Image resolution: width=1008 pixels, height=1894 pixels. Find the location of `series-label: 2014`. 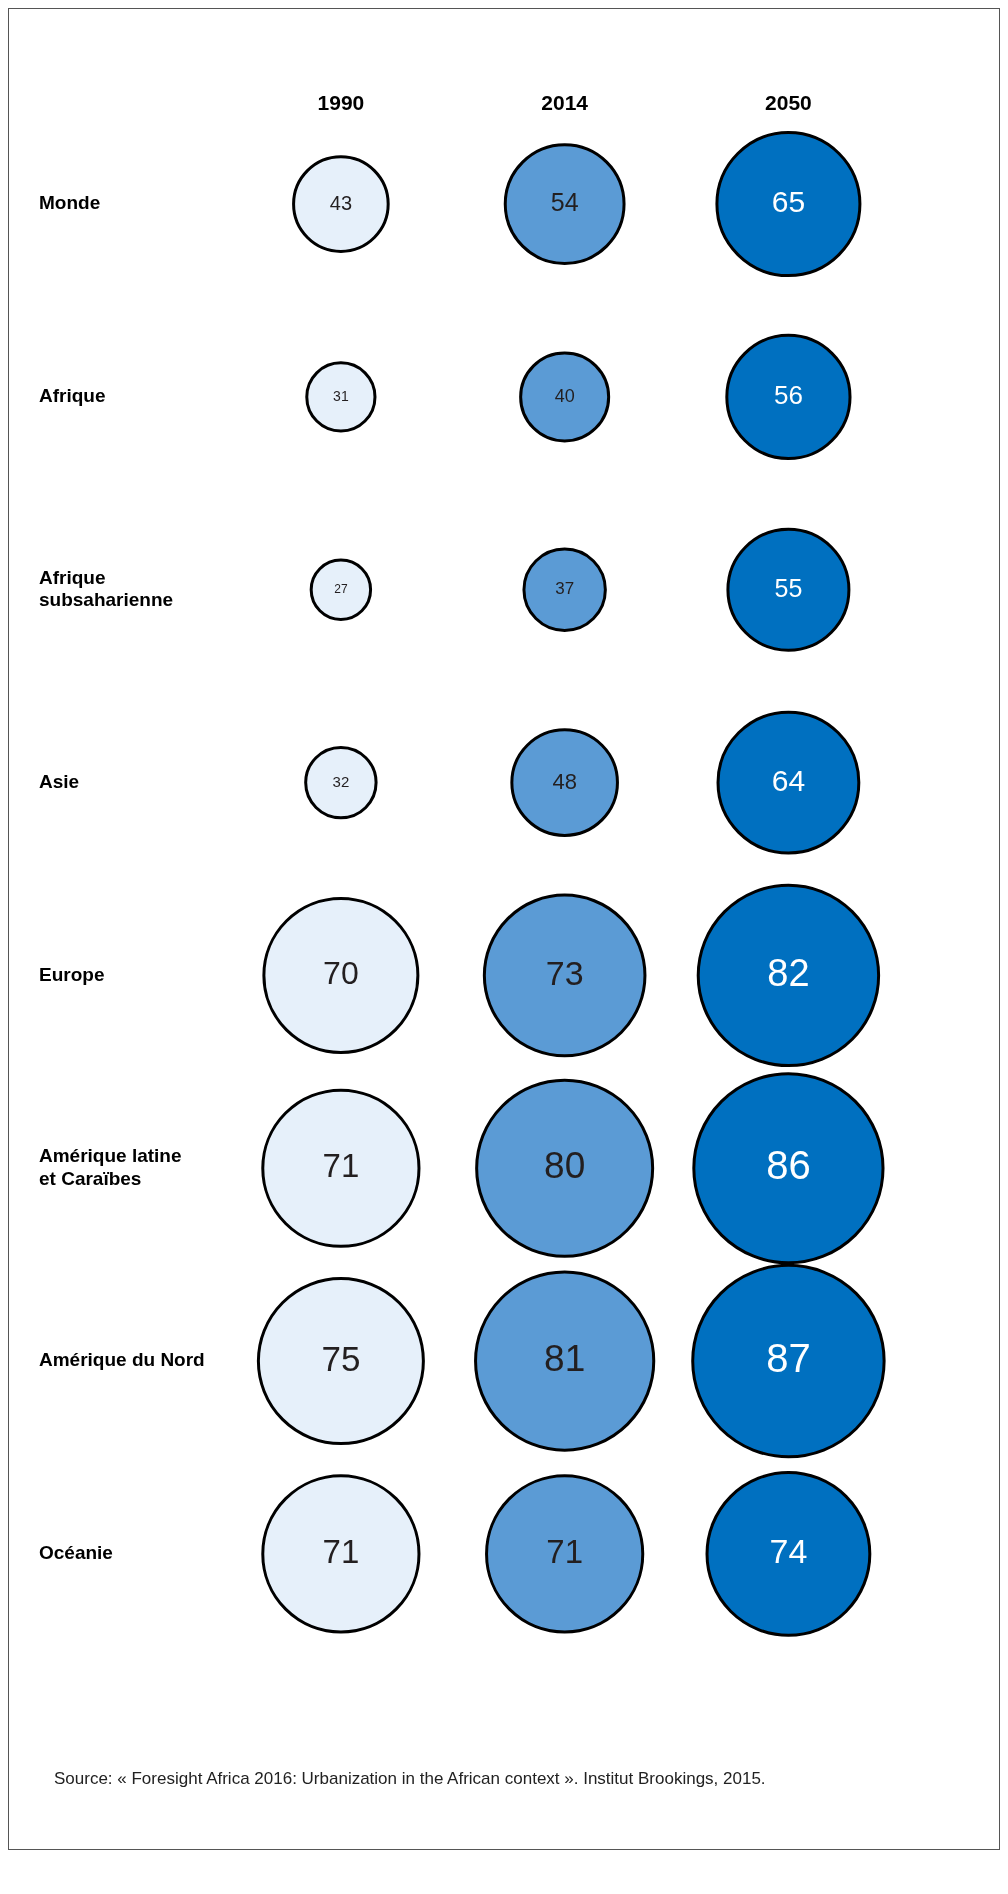

series-label: 2014 is located at coordinates (565, 102).